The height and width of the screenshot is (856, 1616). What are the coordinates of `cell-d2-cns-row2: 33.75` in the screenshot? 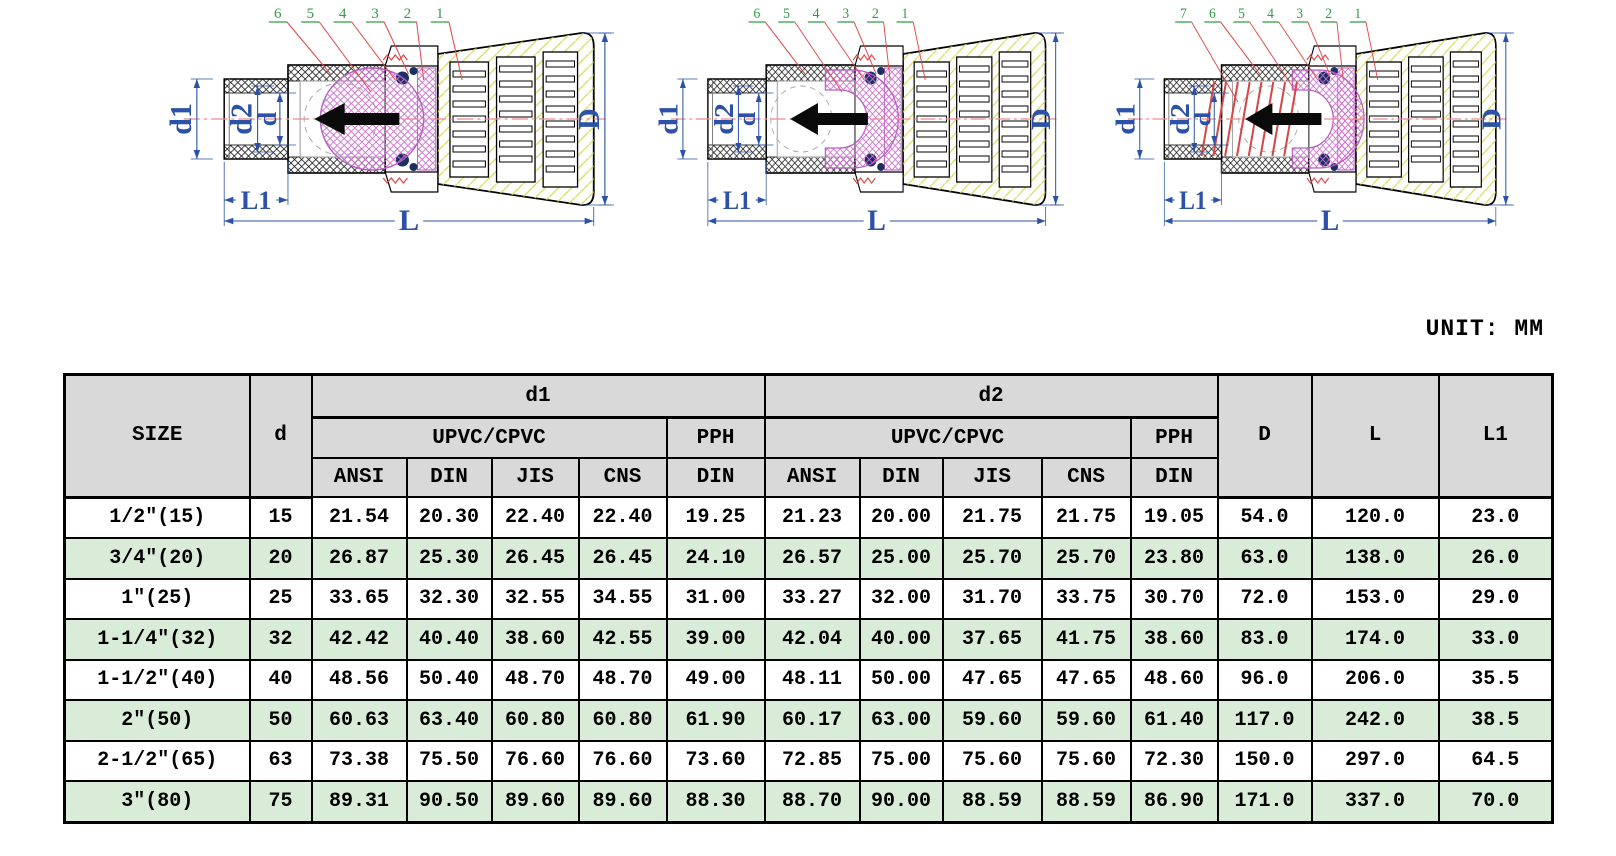 It's located at (1086, 598).